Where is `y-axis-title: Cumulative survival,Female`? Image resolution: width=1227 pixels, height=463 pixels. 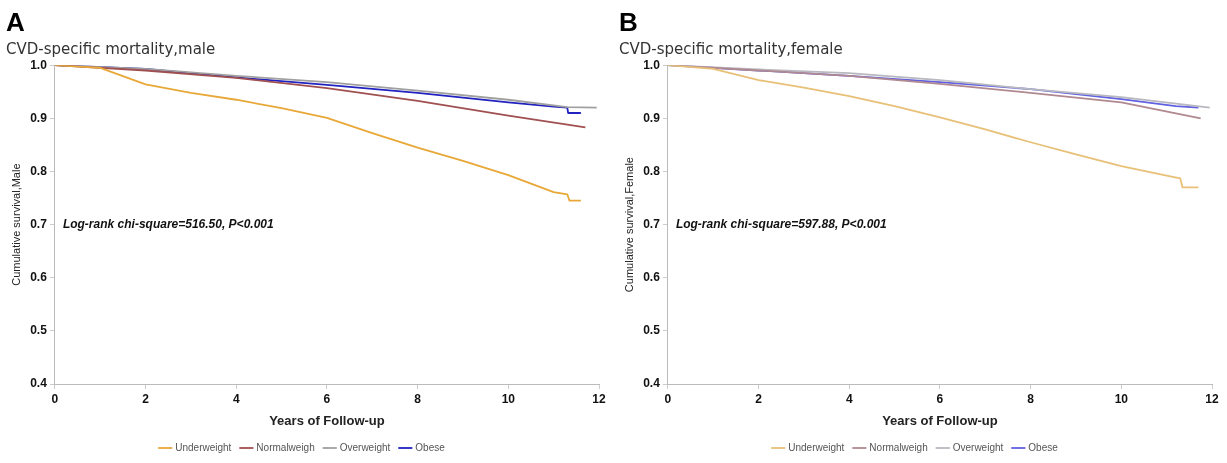 y-axis-title: Cumulative survival,Female is located at coordinates (628, 225).